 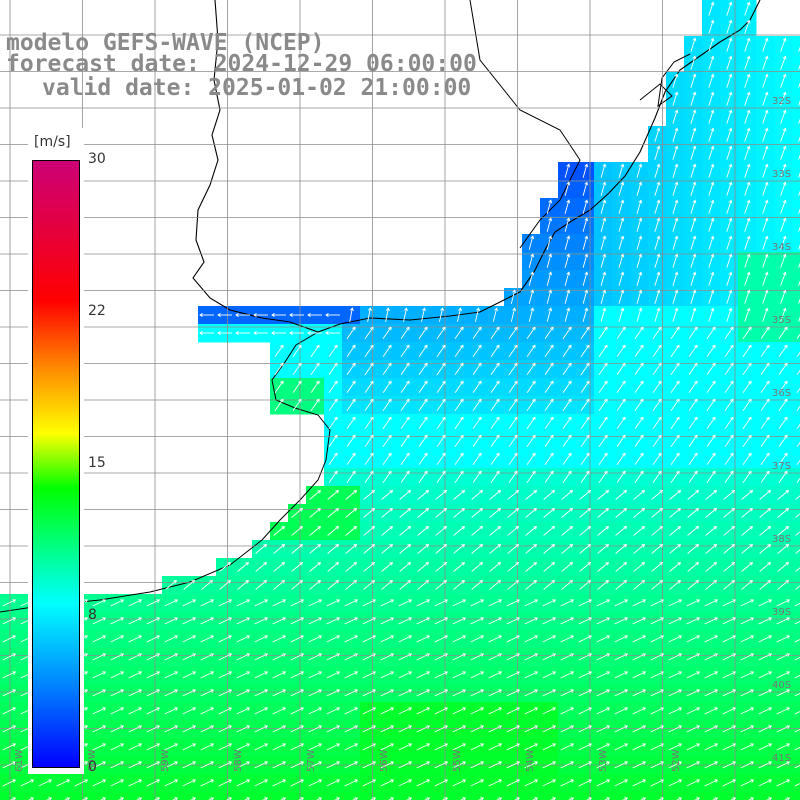 What do you see at coordinates (257, 88) in the screenshot?
I see `title-valid-date: valid date: 2025-01-02 21:00:00` at bounding box center [257, 88].